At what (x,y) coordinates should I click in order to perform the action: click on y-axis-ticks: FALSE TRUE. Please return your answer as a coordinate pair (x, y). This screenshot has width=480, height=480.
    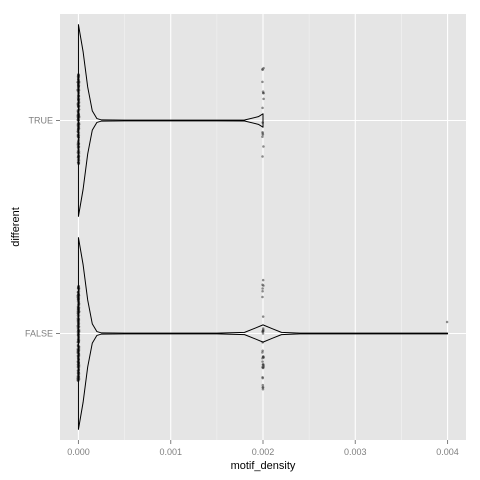
    Looking at the image, I should click on (42, 227).